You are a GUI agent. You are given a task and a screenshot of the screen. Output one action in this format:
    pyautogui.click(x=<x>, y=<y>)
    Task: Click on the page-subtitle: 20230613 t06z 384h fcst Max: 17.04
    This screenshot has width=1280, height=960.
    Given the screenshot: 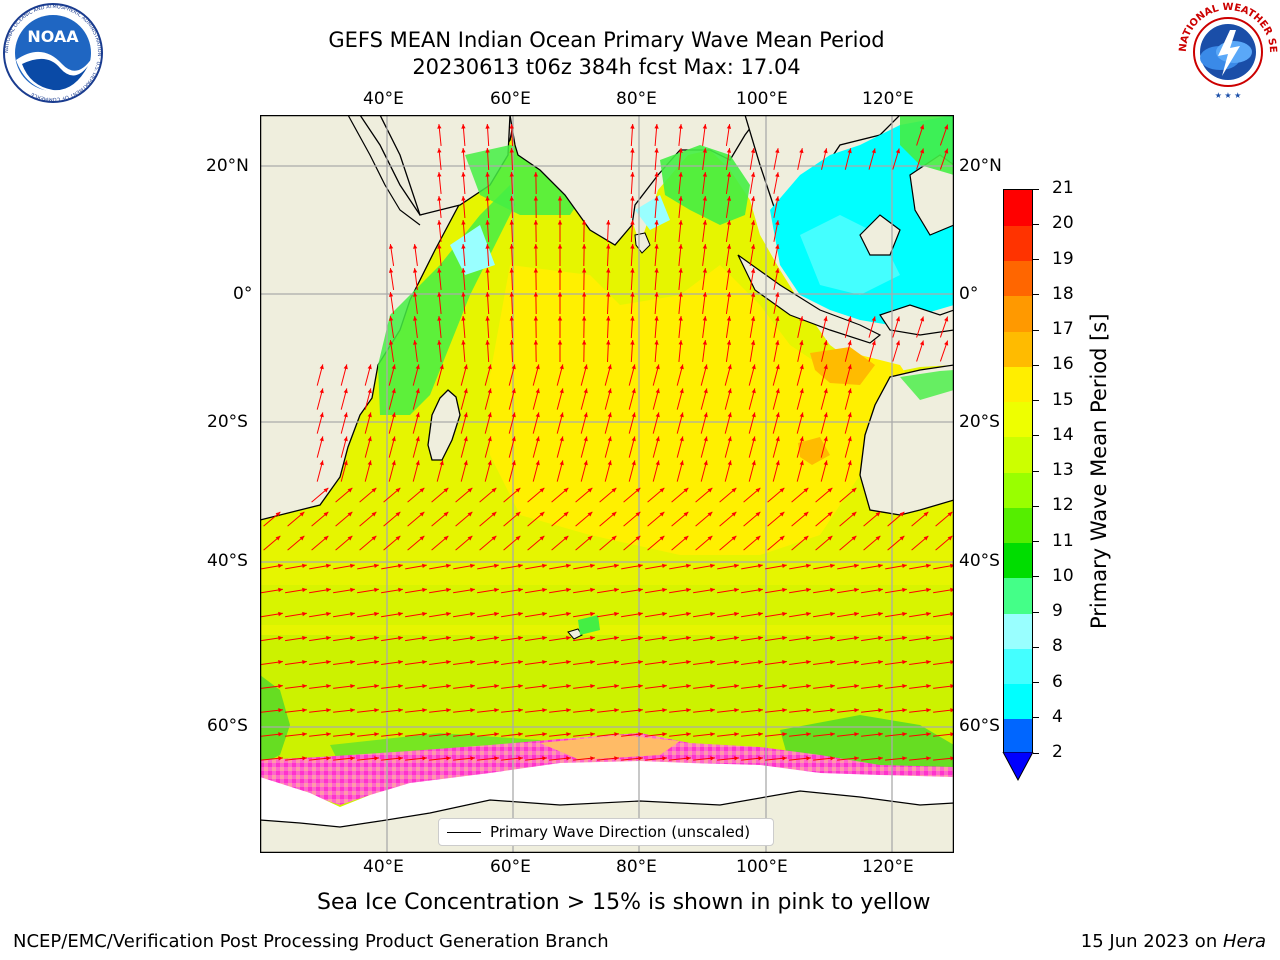 What is the action you would take?
    pyautogui.click(x=606, y=67)
    